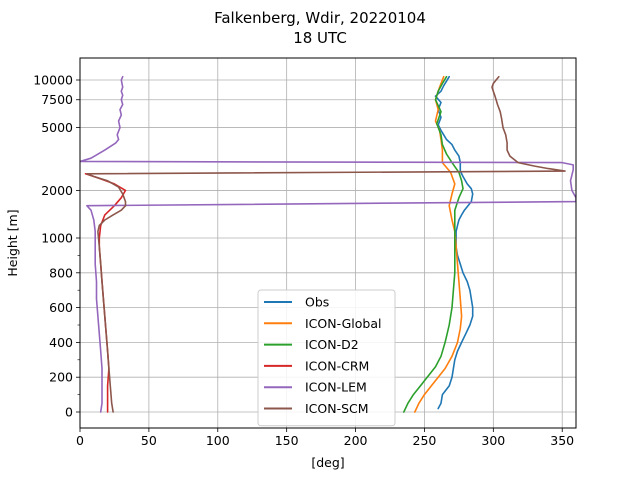 The height and width of the screenshot is (480, 640). I want to click on legend-entry: ICON-D2, so click(332, 344).